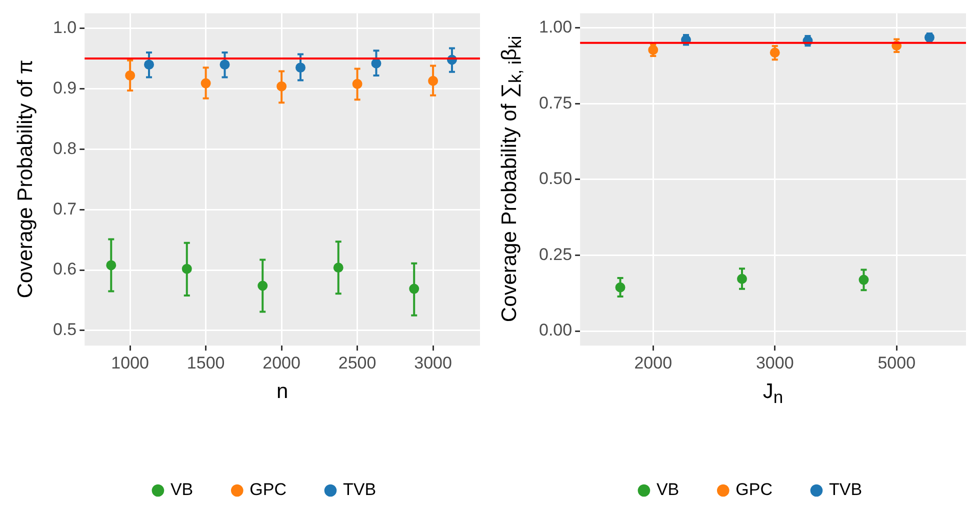  Describe the element at coordinates (64, 208) in the screenshot. I see `y-tick-label: 0.7` at that location.